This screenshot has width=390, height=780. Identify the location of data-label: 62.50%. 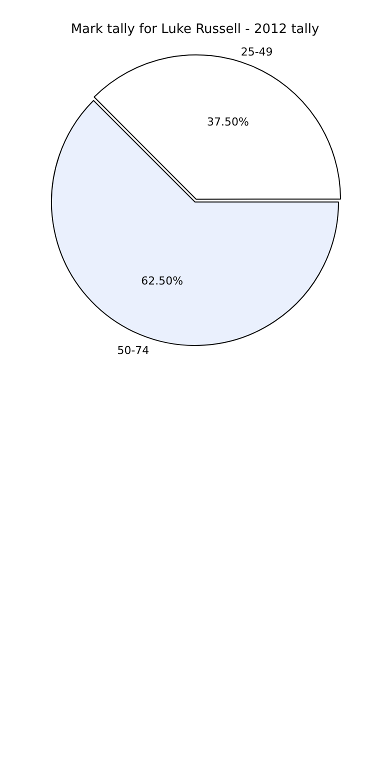
(162, 281).